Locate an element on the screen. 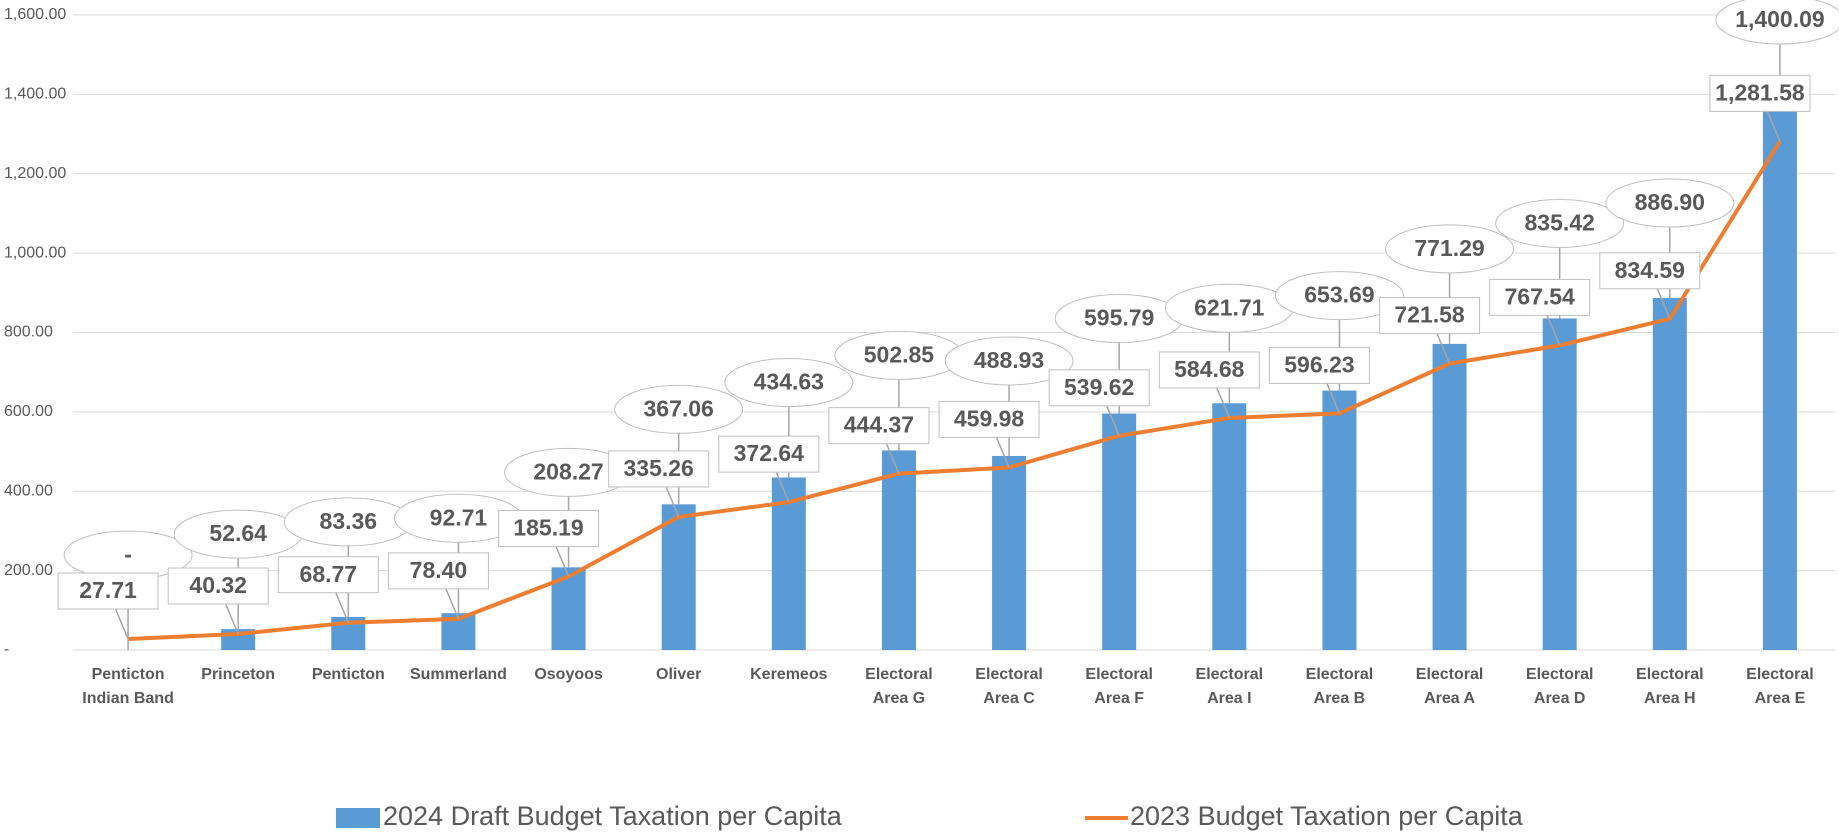 The image size is (1839, 836). data-label: 78.40 is located at coordinates (439, 570).